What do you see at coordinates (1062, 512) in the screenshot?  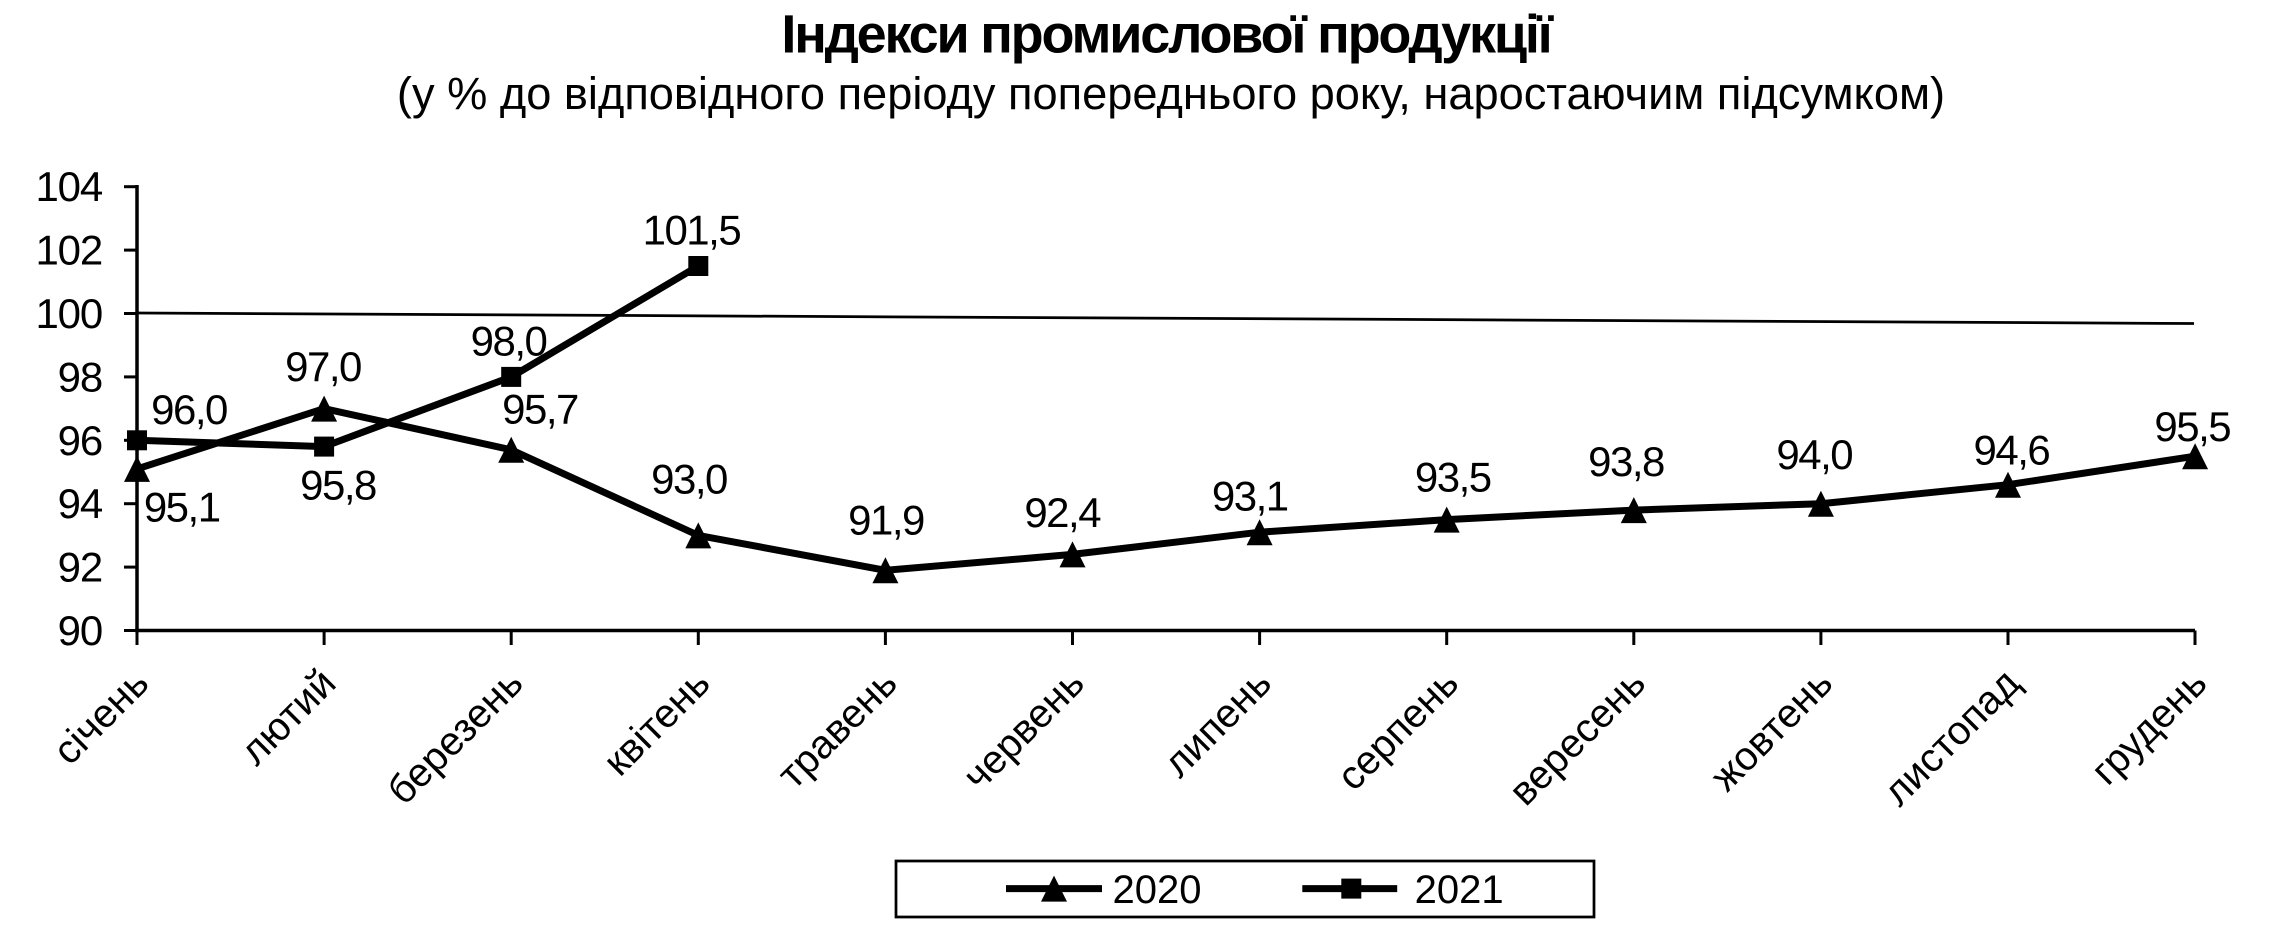 I see `svg-text: 92,4` at bounding box center [1062, 512].